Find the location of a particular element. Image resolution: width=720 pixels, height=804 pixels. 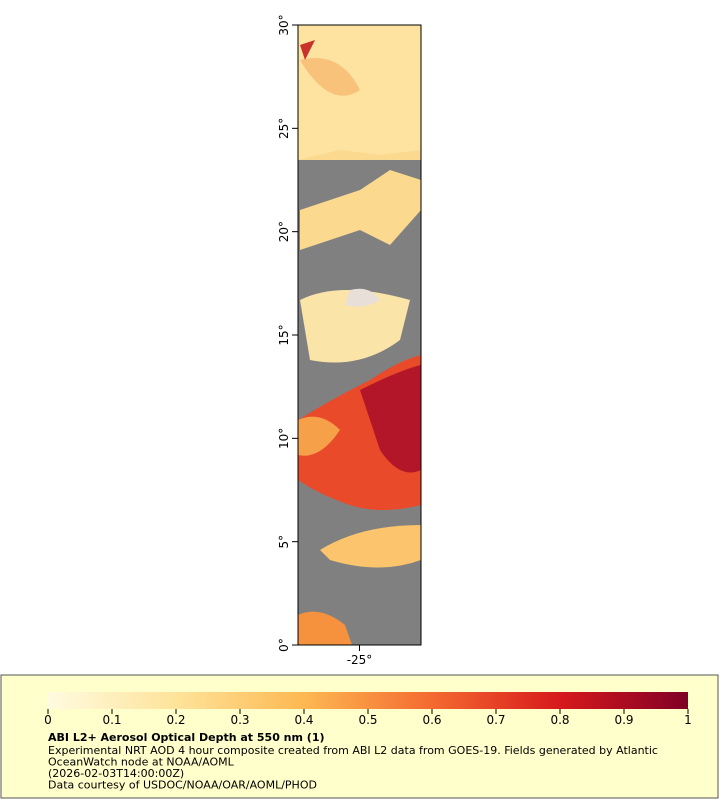

lat-tick-label: 15° is located at coordinates (284, 334).